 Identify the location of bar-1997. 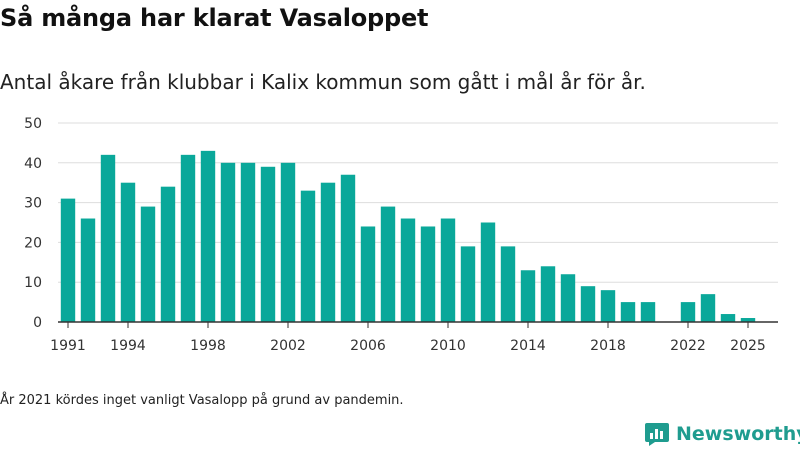
(188, 238).